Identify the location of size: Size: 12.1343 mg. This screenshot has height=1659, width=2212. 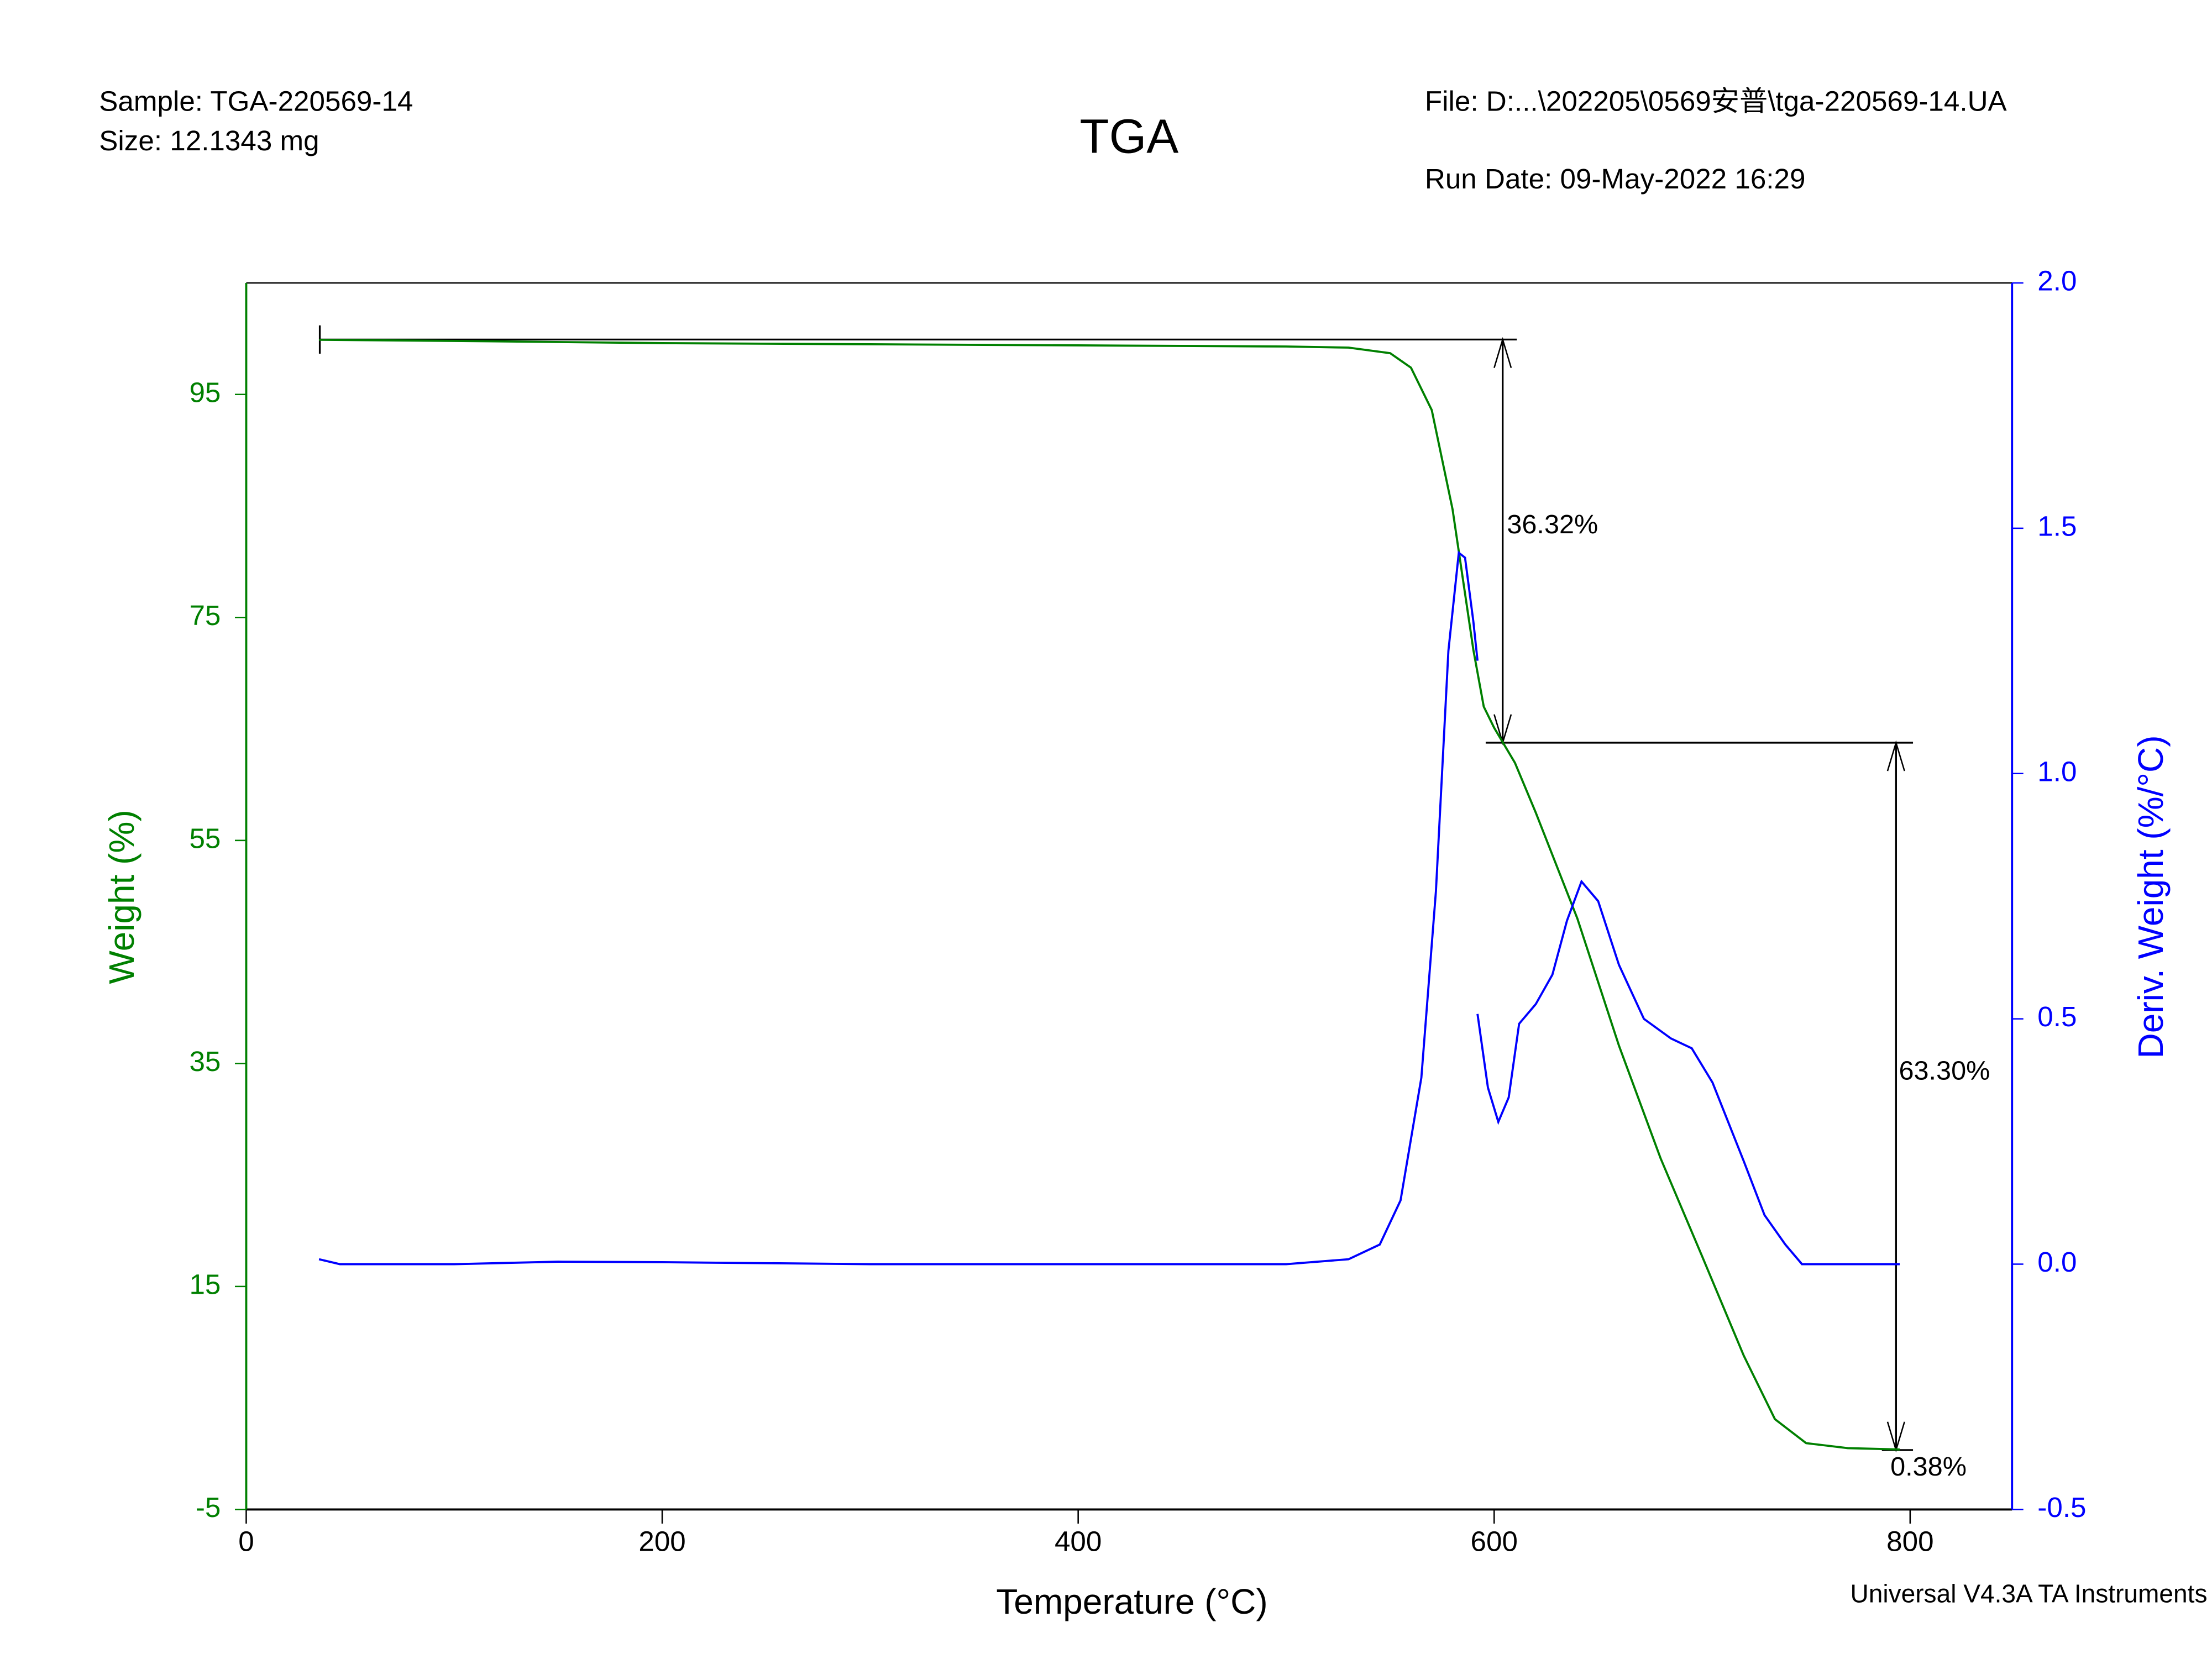
(209, 141).